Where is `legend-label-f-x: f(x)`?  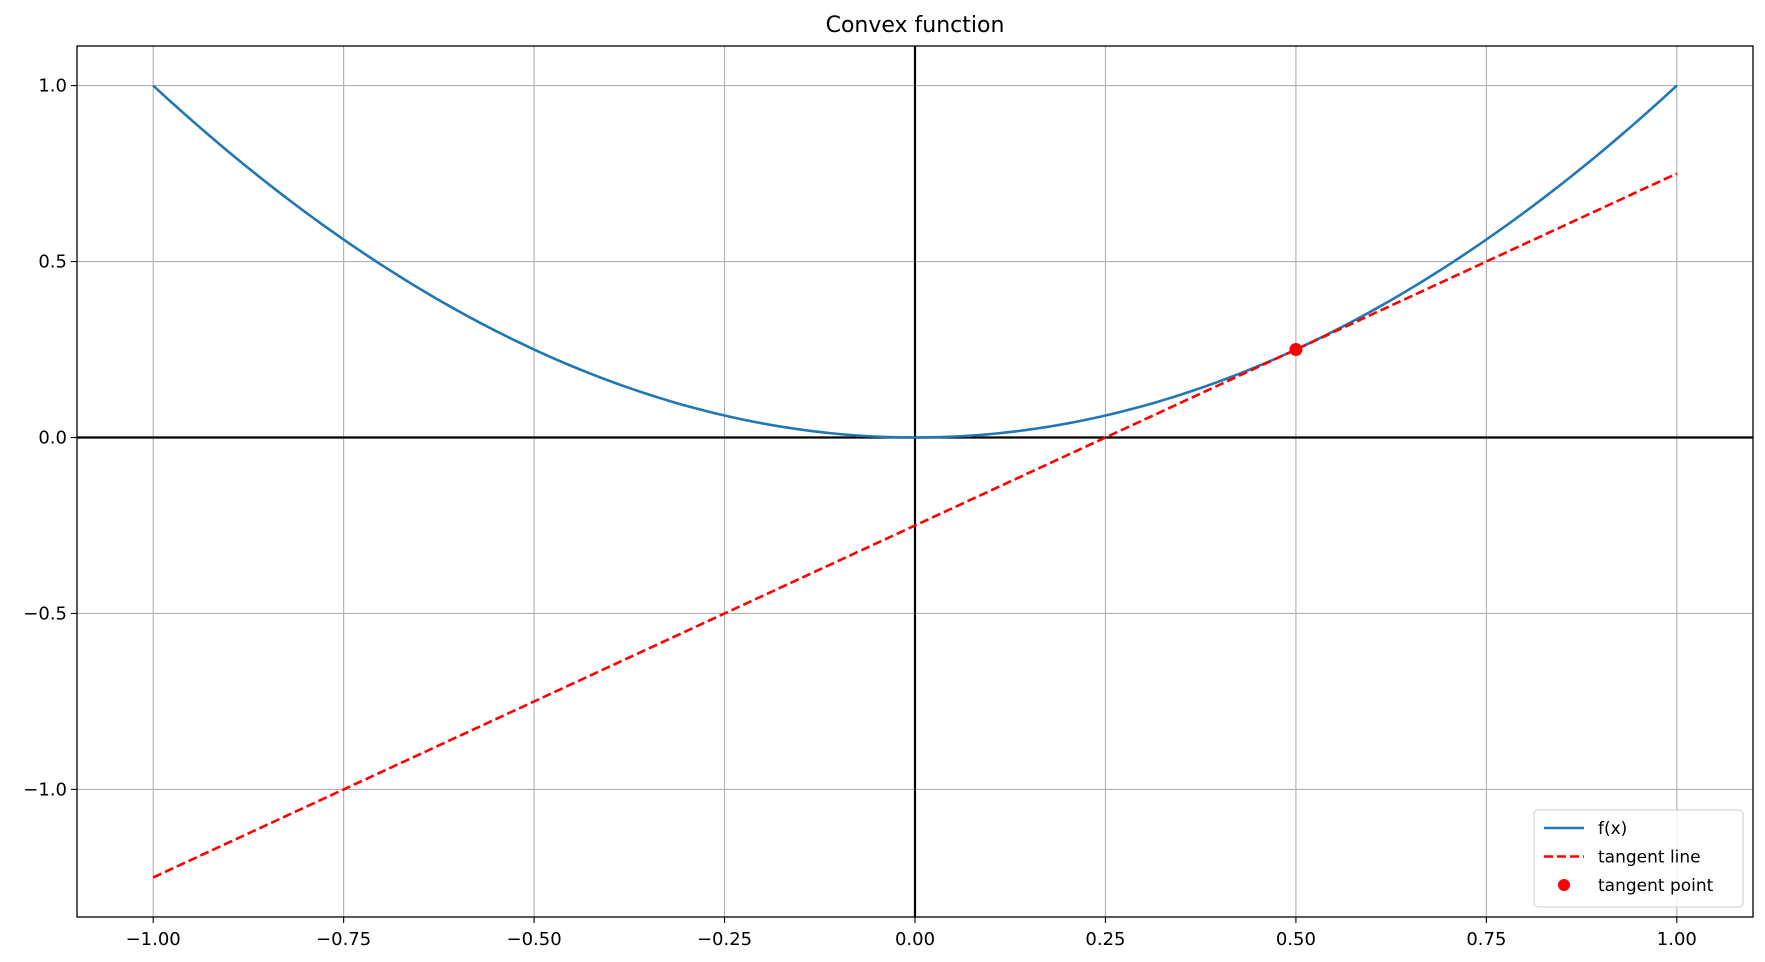
legend-label-f-x: f(x) is located at coordinates (1612, 829).